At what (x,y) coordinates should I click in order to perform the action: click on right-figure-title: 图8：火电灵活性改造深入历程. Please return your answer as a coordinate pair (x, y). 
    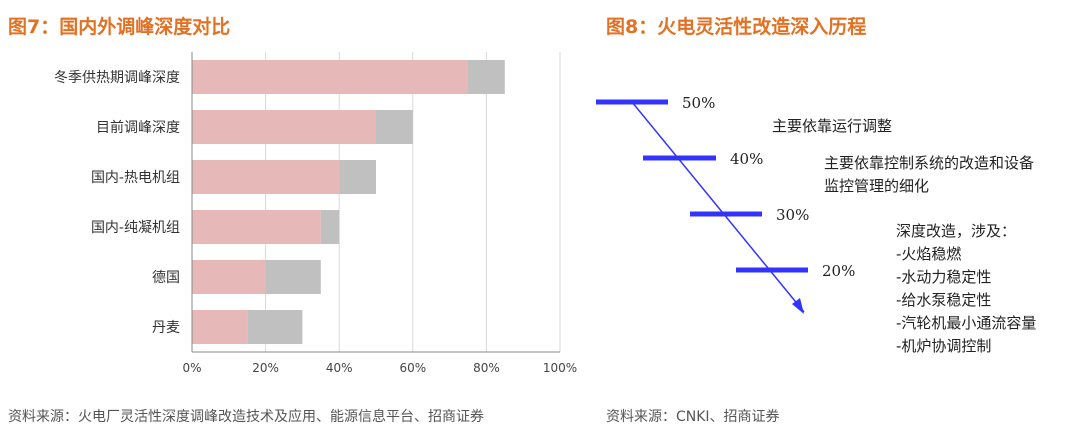
    Looking at the image, I should click on (736, 27).